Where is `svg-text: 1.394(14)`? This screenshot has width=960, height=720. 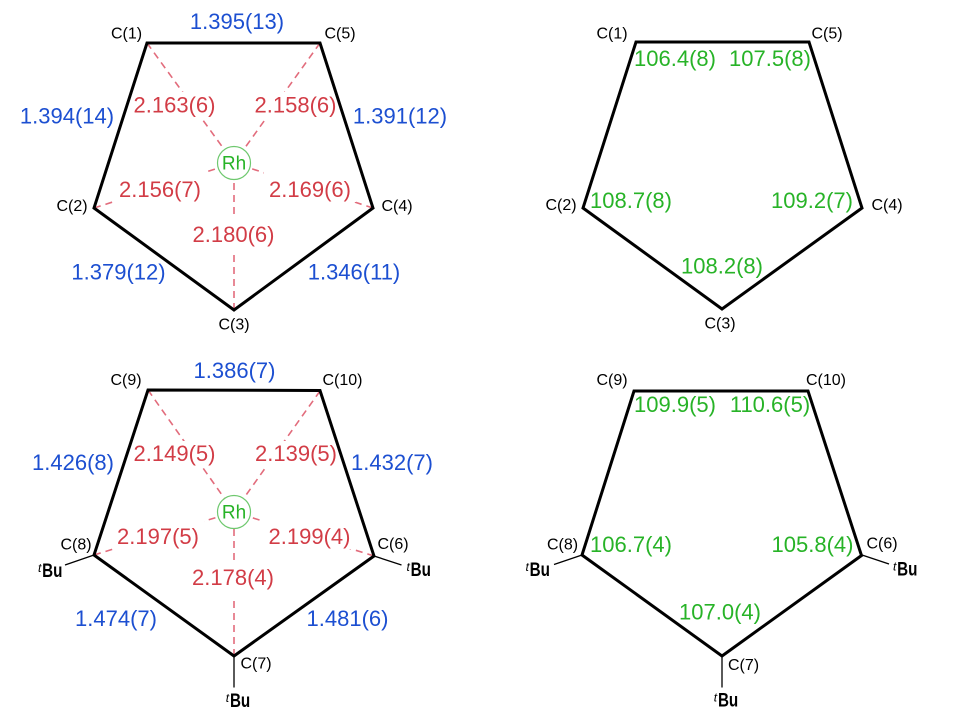
svg-text: 1.394(14) is located at coordinates (67, 115).